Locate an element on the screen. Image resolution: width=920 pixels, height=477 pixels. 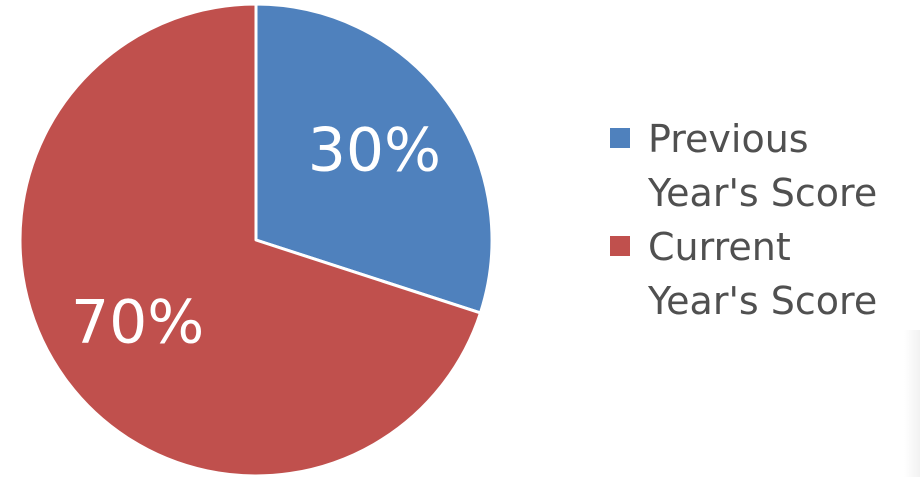
pie-label-current: 70% is located at coordinates (137, 323).